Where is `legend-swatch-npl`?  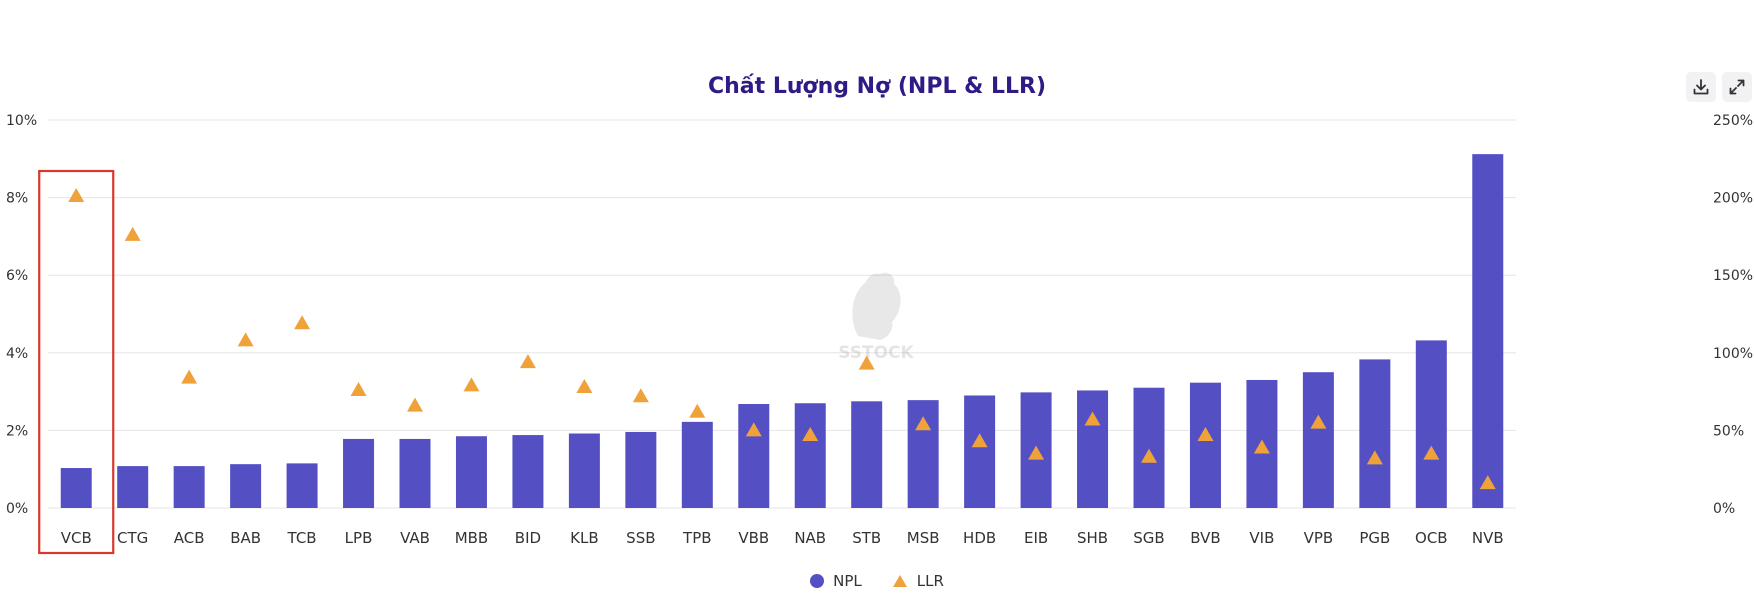
legend-swatch-npl is located at coordinates (817, 581).